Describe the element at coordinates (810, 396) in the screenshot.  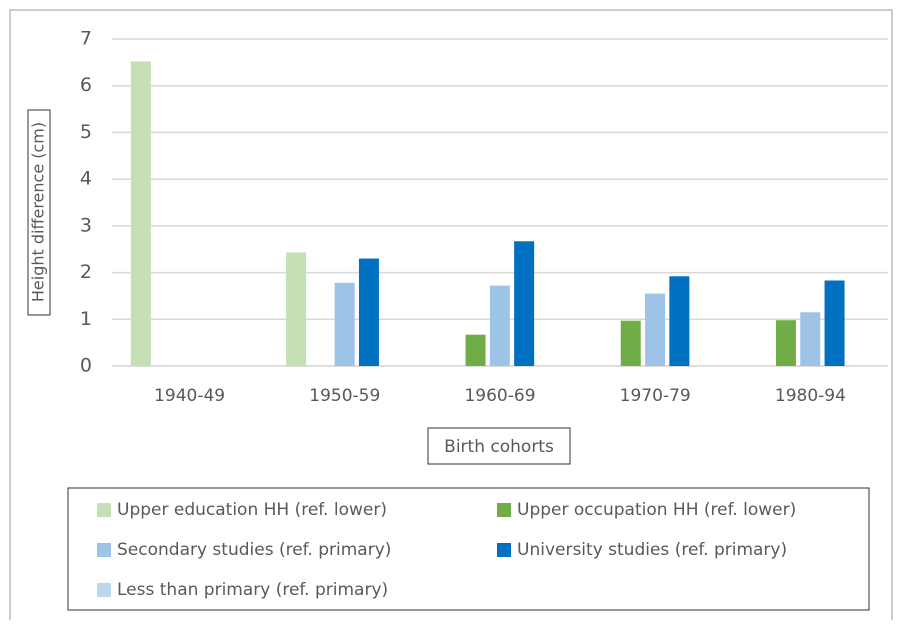
I see `x-tick-label: 1980-94` at that location.